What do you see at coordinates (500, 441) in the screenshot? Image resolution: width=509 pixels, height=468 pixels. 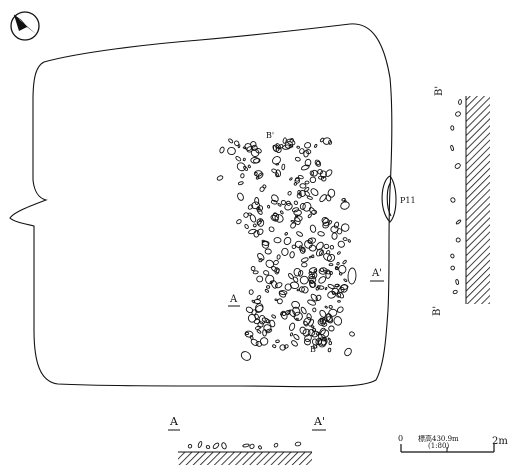 I see `scale-right-value: 2m` at bounding box center [500, 441].